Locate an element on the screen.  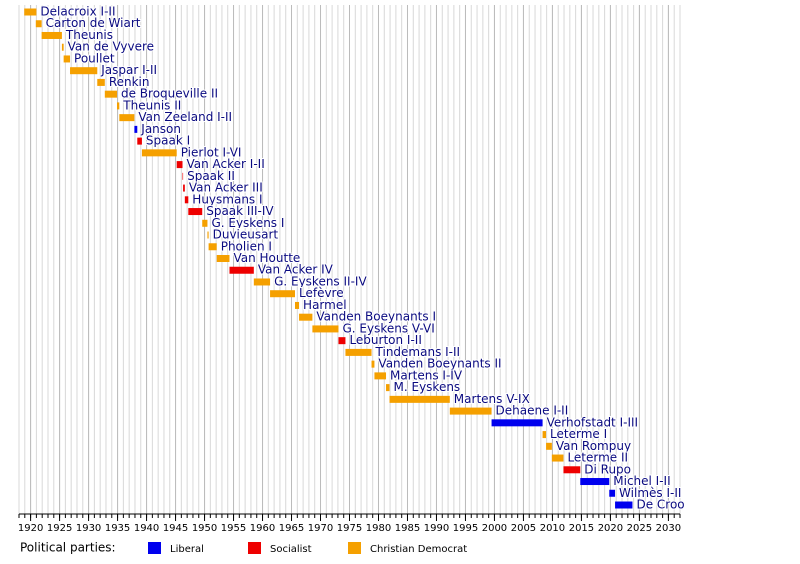
bar-label: M. Eyskens is located at coordinates (427, 387).